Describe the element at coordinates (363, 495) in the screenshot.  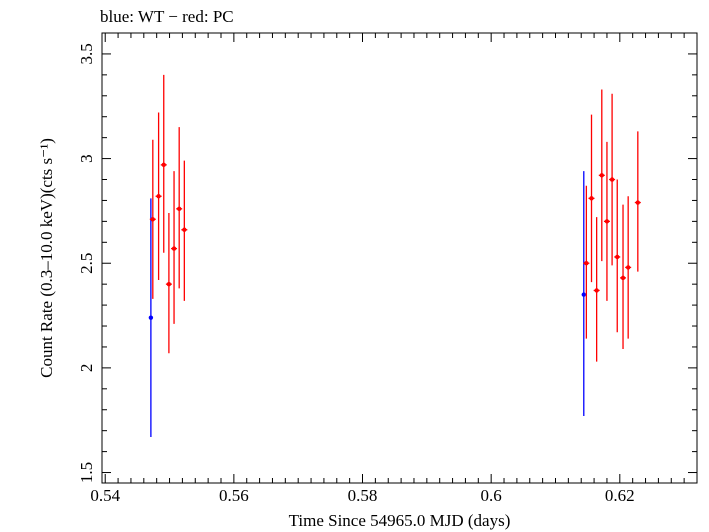
I see `x-tick-label: 0.58` at that location.